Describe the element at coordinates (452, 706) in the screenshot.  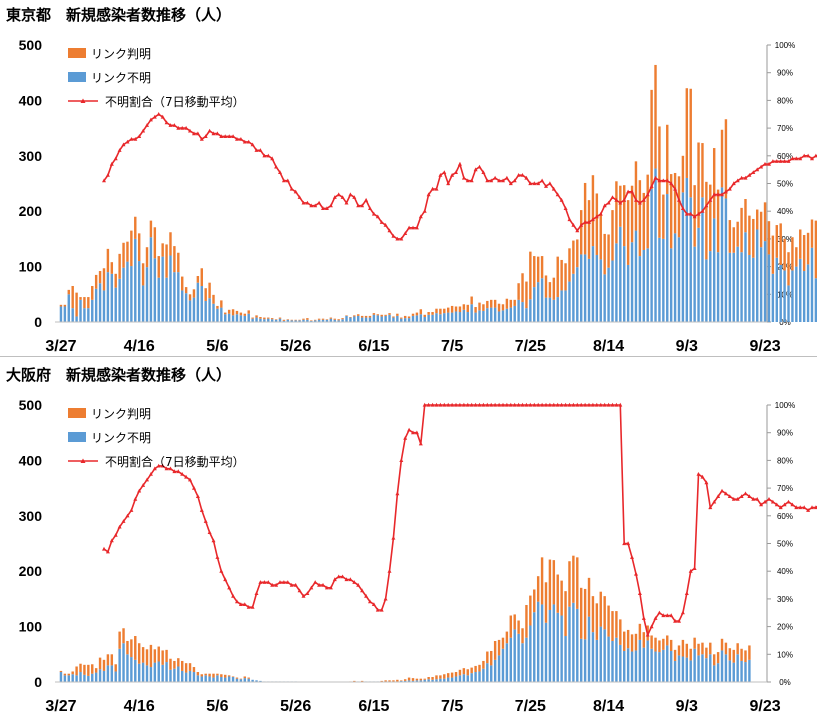
I see `x-tick-label: 7/5` at that location.